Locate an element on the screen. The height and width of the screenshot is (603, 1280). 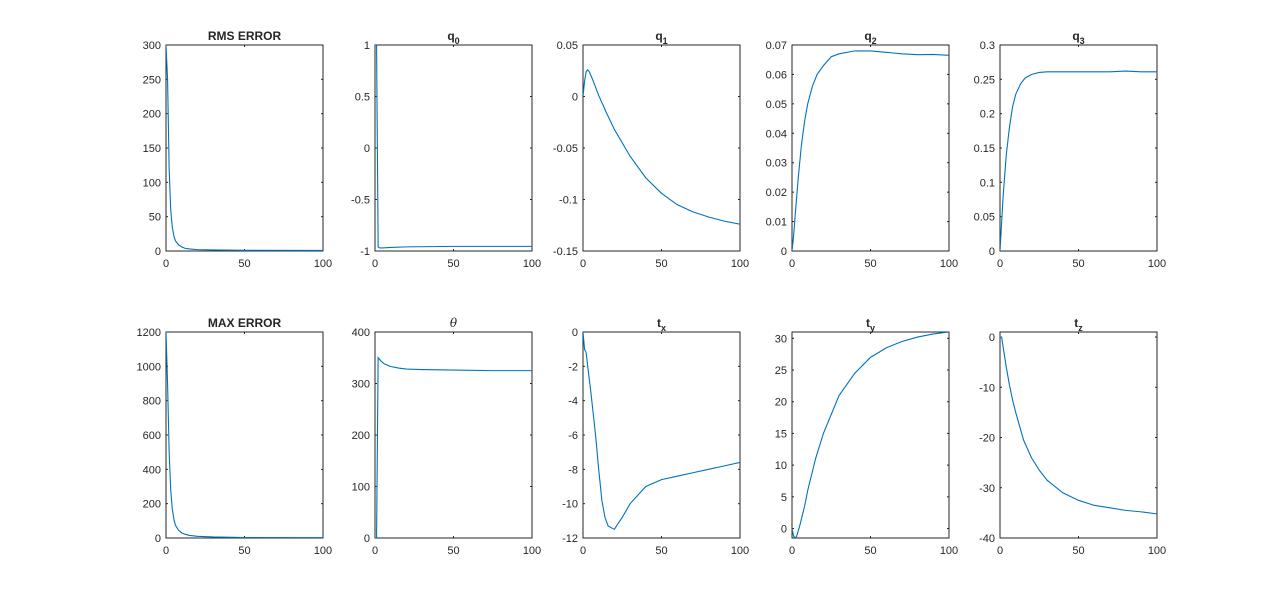
y-tick-label: -0.15 is located at coordinates (565, 252).